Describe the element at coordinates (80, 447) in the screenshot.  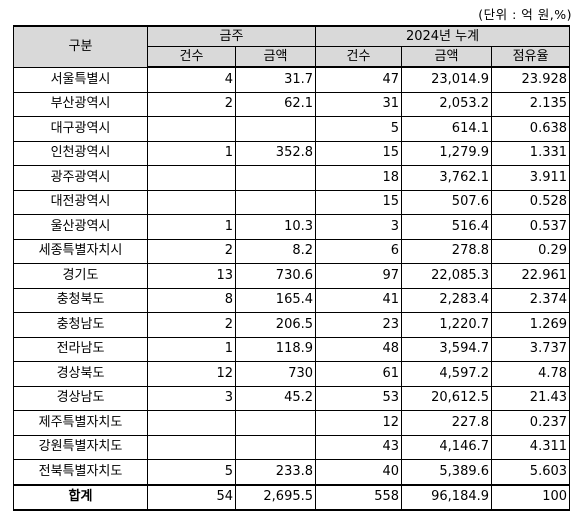
I see `cell-region: 강원특별자치도` at that location.